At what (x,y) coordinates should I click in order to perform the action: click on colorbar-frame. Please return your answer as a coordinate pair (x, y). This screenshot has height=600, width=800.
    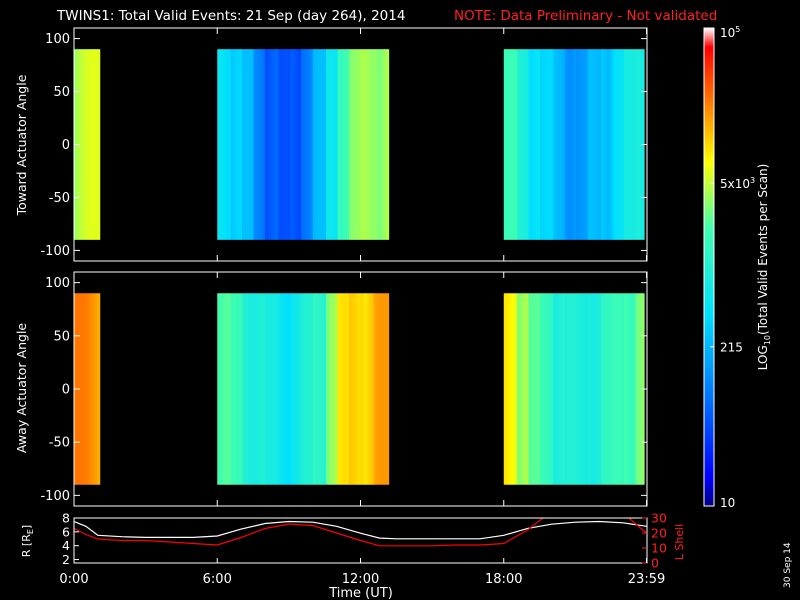
    Looking at the image, I should click on (709, 267).